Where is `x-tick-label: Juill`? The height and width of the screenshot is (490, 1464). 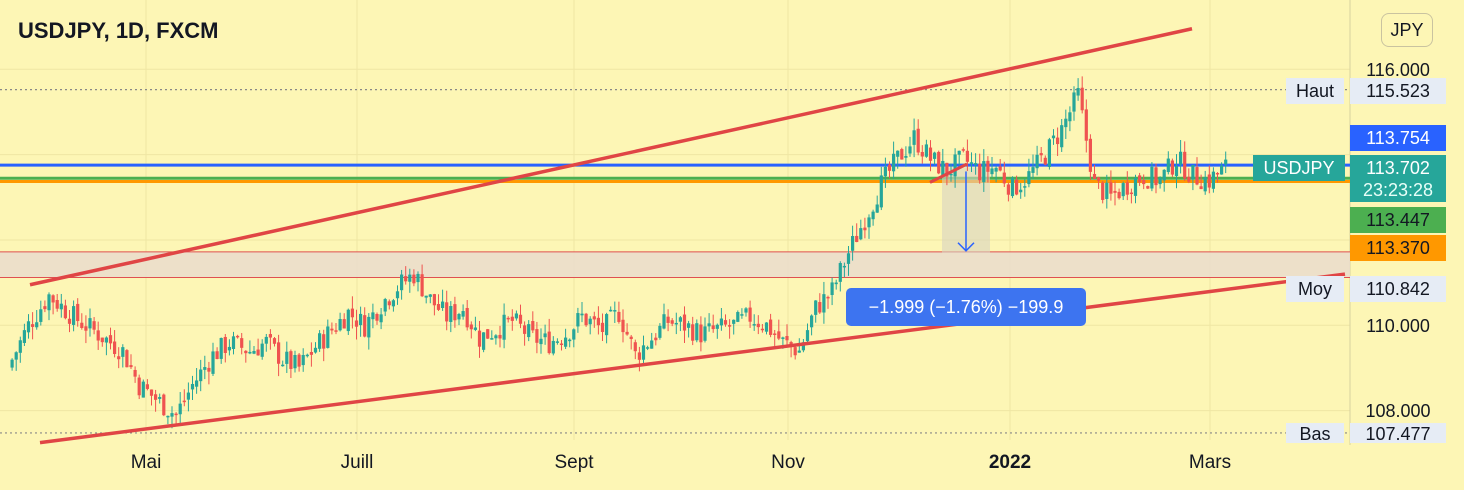
x-tick-label: Juill is located at coordinates (357, 462).